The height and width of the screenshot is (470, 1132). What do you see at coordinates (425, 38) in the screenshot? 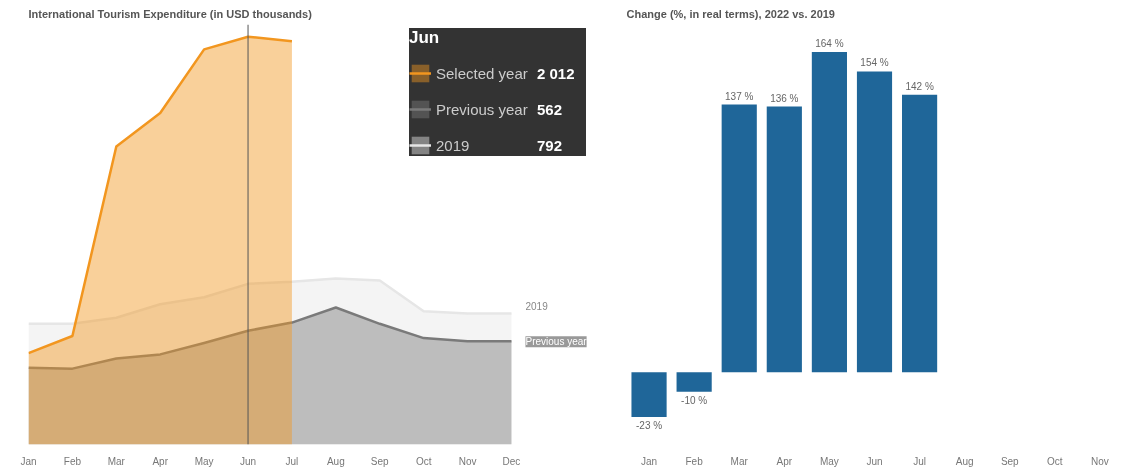
I see `legend-title: Jun` at bounding box center [425, 38].